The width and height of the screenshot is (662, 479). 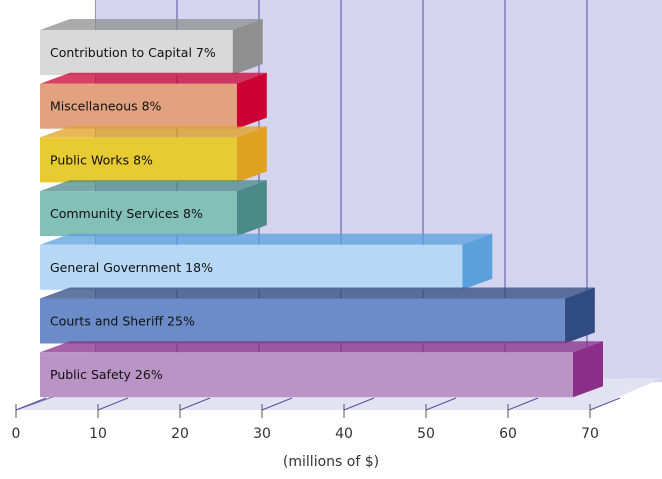 I want to click on x-tick-label: 60, so click(x=508, y=434).